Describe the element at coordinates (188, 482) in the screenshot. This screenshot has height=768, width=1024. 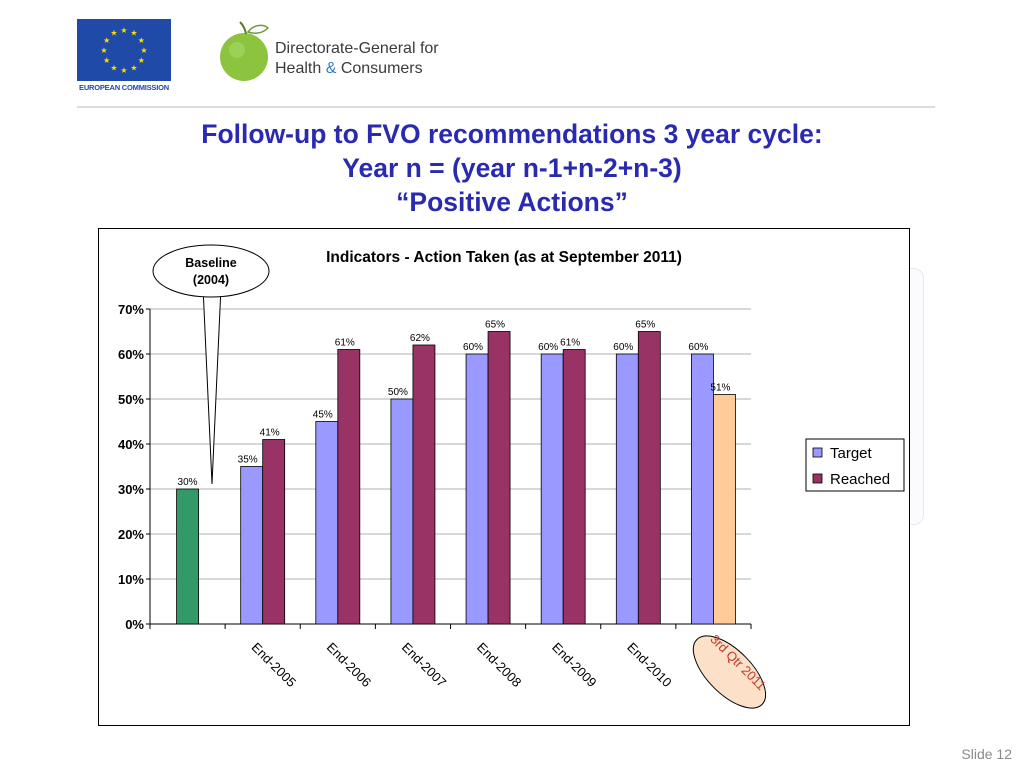
I see `data-label: 30%` at that location.